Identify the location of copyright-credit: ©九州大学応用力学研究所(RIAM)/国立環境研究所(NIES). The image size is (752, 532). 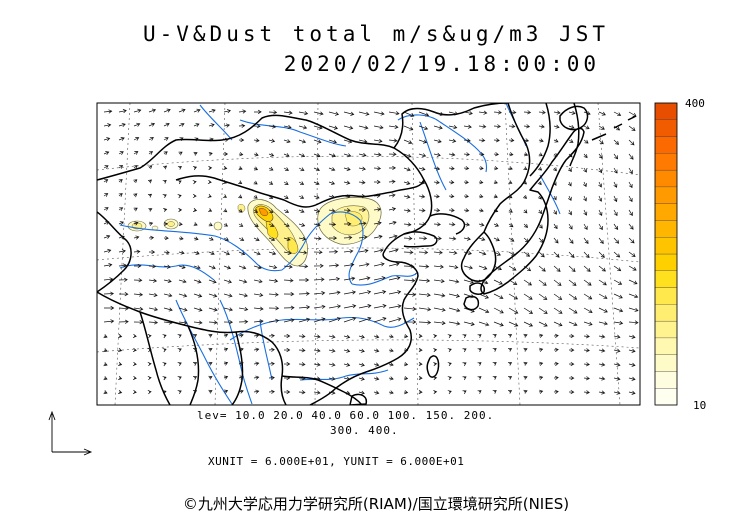
(376, 504).